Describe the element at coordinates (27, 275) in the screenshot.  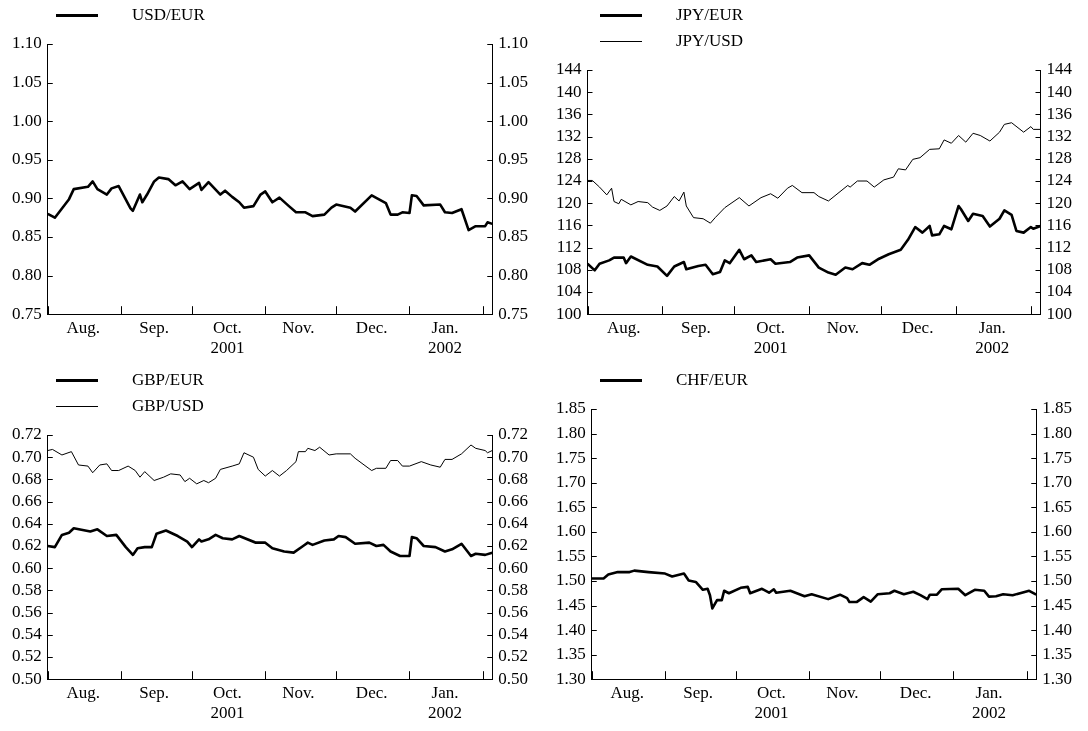
I see `y-tick-label: 0.80` at that location.